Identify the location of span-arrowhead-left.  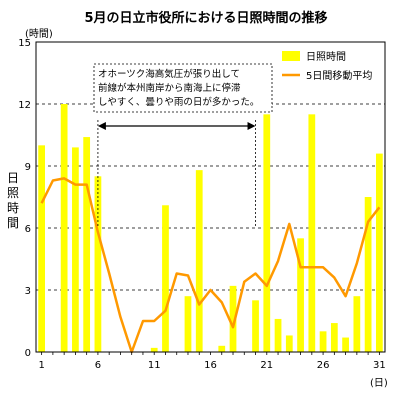
(101, 126).